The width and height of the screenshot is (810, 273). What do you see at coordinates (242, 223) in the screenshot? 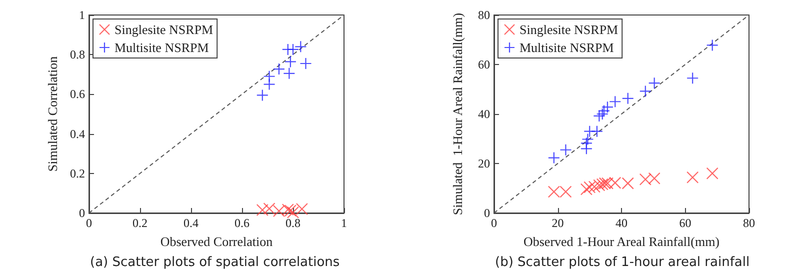
I see `x-tick-label: 0.6` at bounding box center [242, 223].